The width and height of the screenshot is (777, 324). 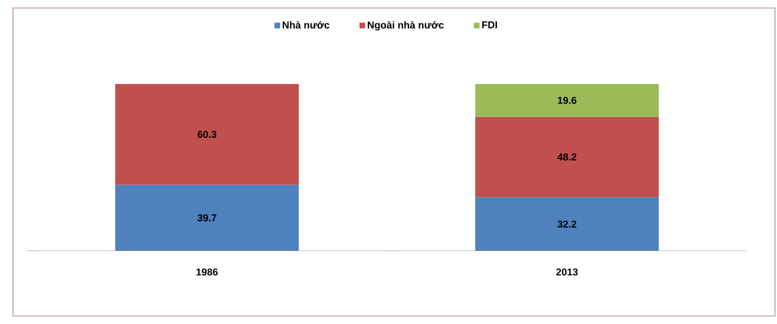 I want to click on data-label: 39.7, so click(x=207, y=218).